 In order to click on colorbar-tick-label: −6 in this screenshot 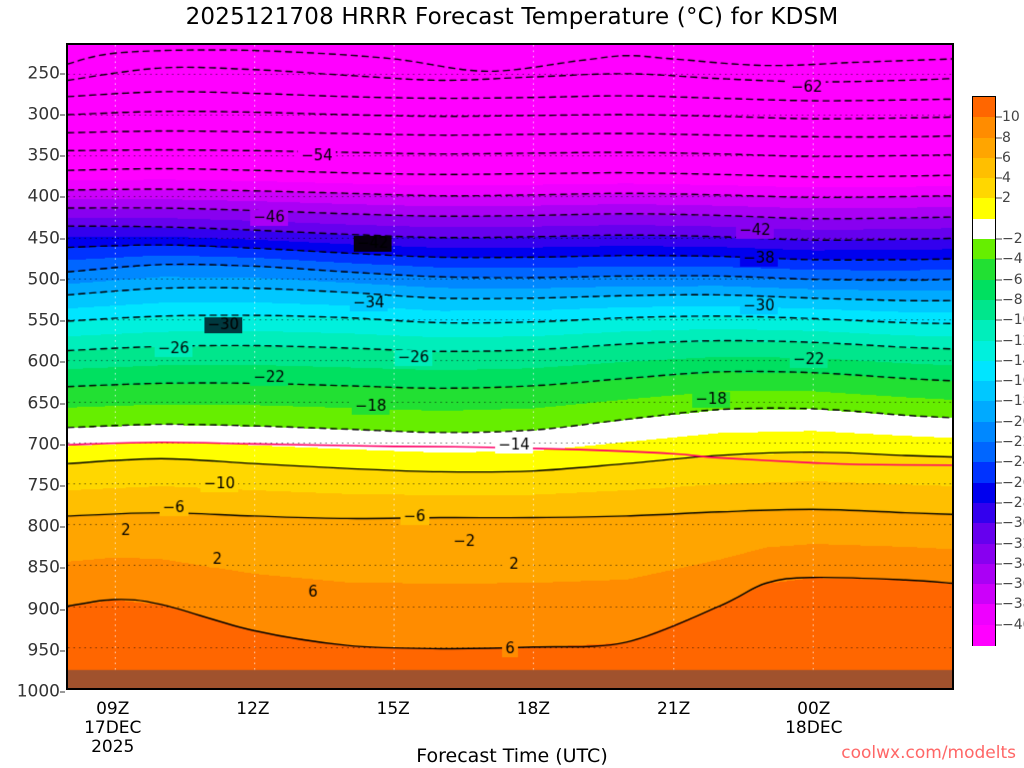, I will do `click(1012, 279)`.